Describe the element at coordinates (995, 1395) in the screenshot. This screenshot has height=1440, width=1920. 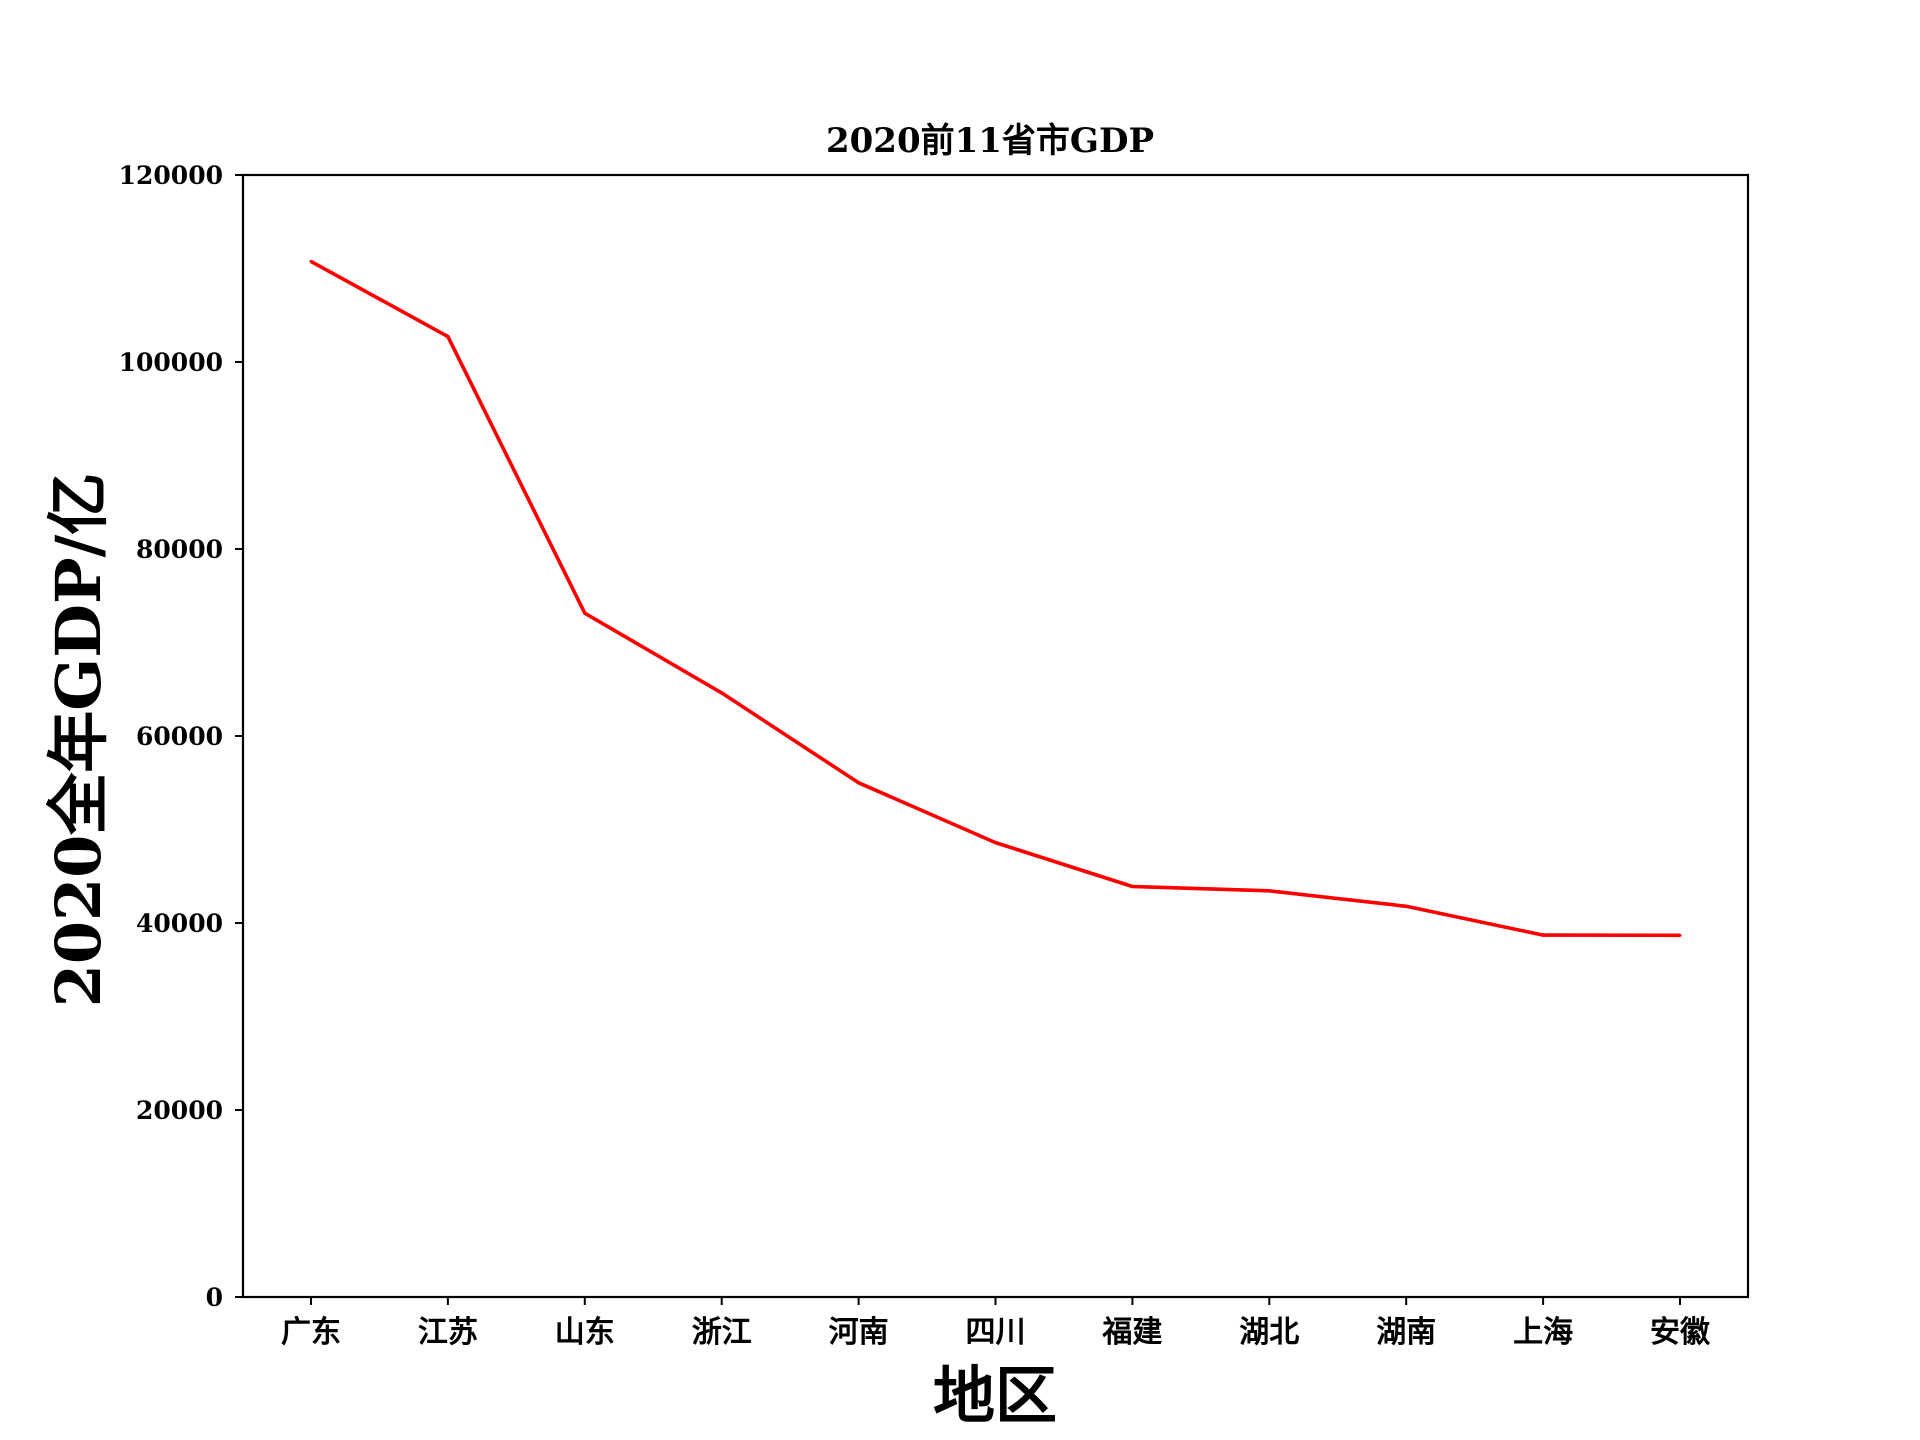
I see `x-axis-label: 地区` at that location.